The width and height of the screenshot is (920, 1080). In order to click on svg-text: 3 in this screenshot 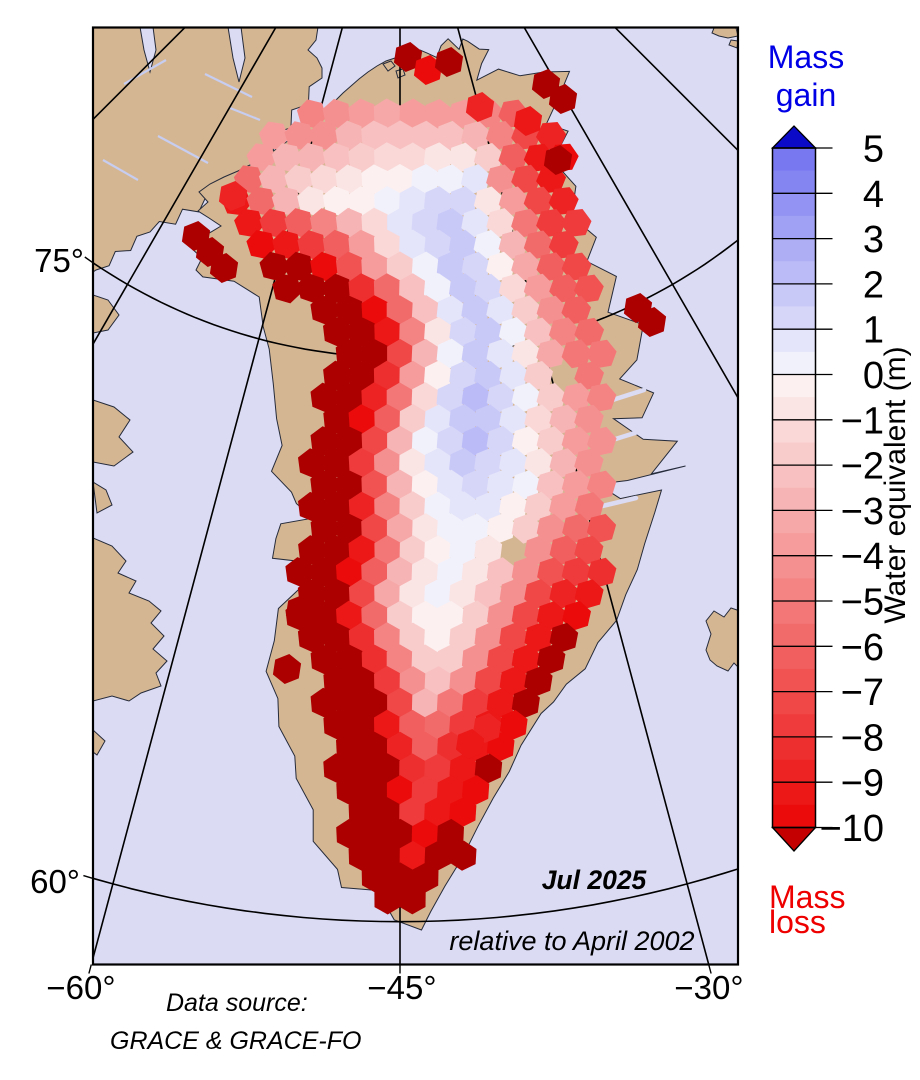, I will do `click(873, 240)`.